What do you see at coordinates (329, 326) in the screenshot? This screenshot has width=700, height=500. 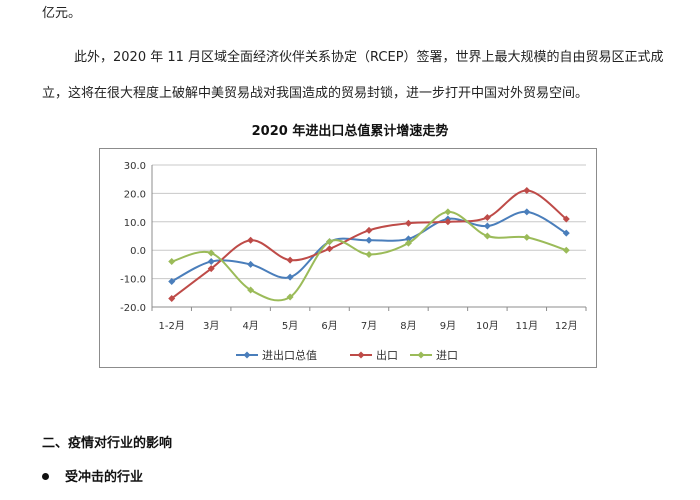 I see `x-tick-label: 6月` at bounding box center [329, 326].